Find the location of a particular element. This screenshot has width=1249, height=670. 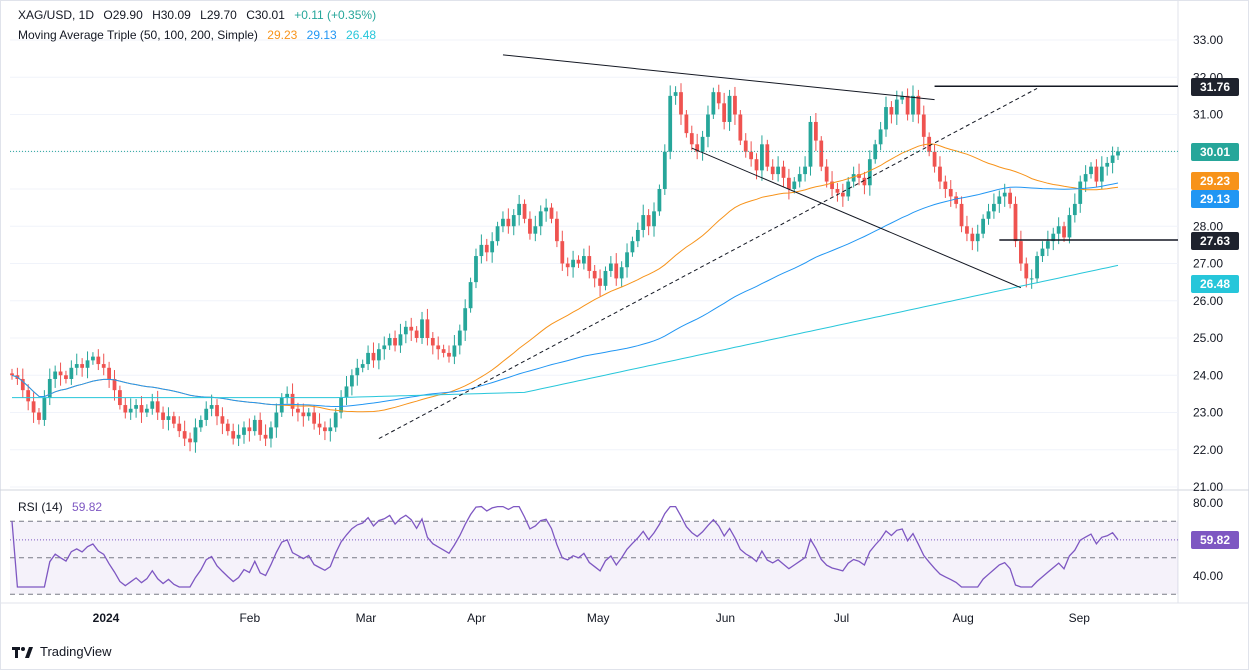

rsi-header: RSI (14) 59.82 is located at coordinates (63, 507).